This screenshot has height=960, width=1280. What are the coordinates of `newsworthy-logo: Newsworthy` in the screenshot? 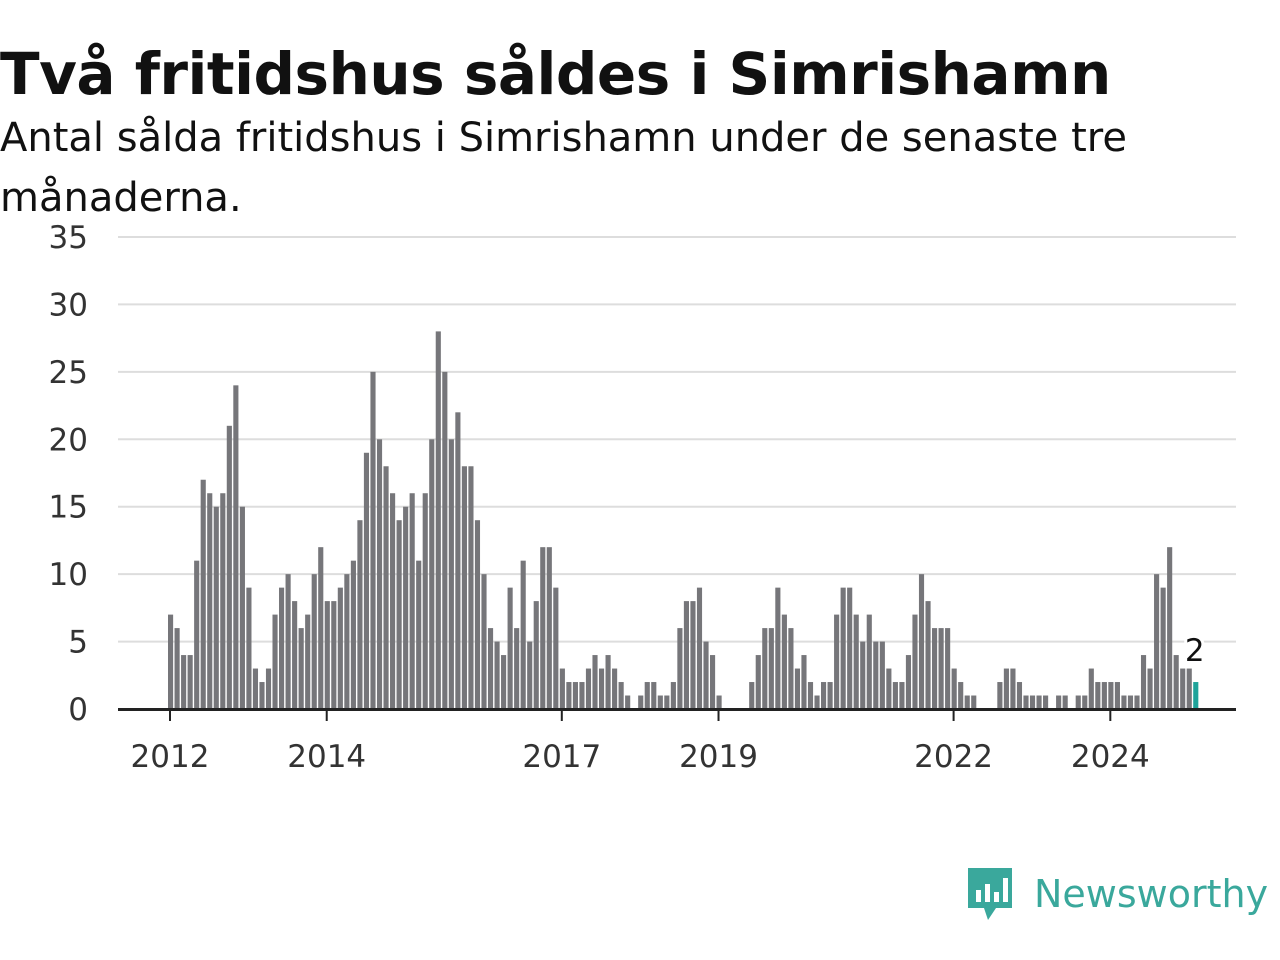 It's located at (1116, 894).